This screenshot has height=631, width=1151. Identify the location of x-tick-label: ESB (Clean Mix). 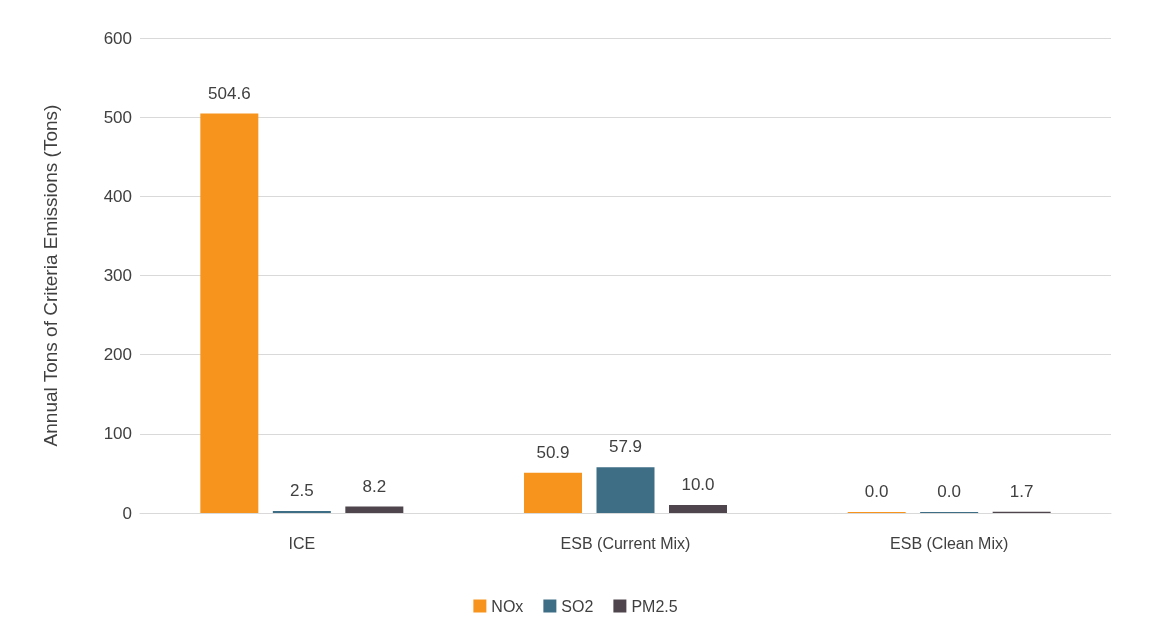
(949, 543).